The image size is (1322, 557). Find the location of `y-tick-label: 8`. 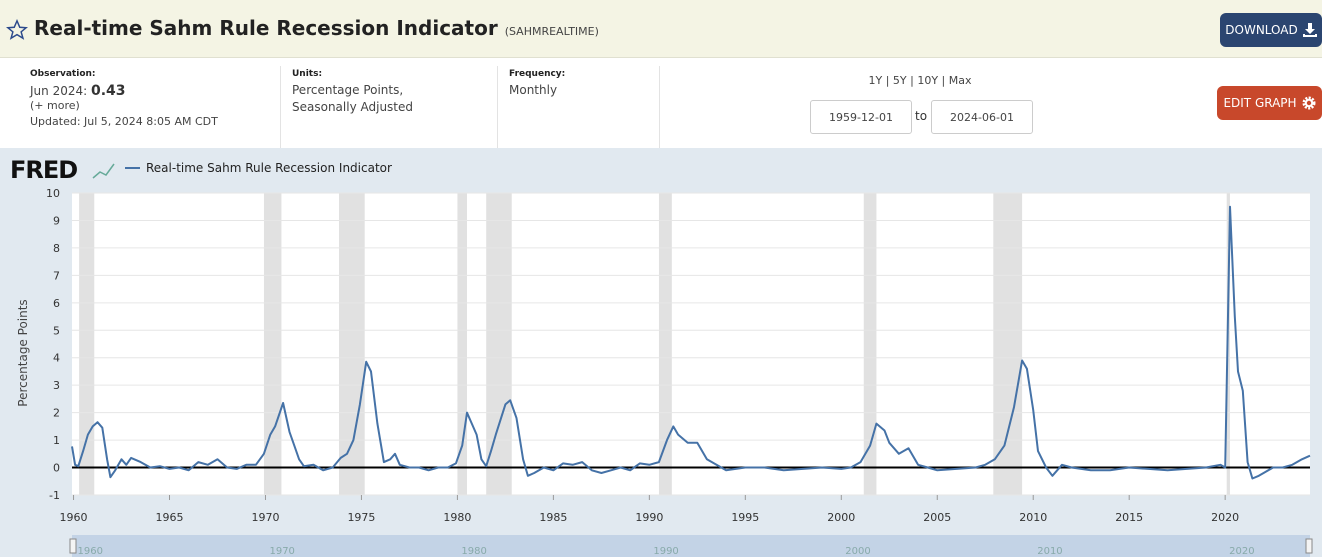

y-tick-label: 8 is located at coordinates (56, 248).